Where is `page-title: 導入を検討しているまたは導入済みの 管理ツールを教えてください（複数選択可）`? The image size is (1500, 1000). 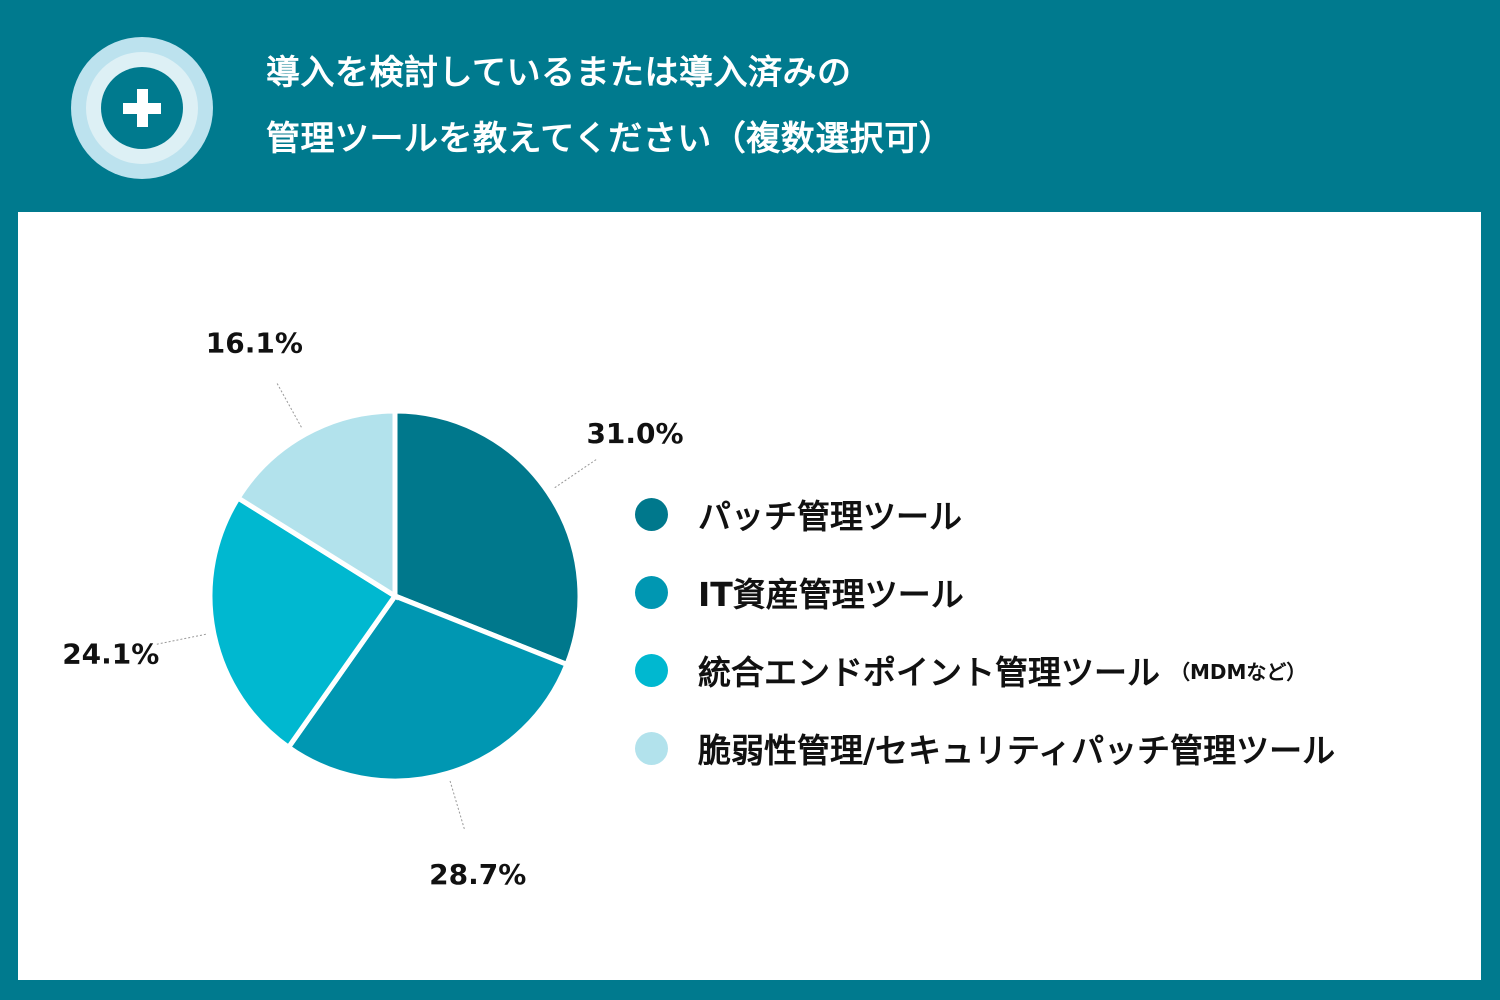
page-title: 導入を検討しているまたは導入済みの 管理ツールを教えてください（複数選択可） is located at coordinates (609, 106).